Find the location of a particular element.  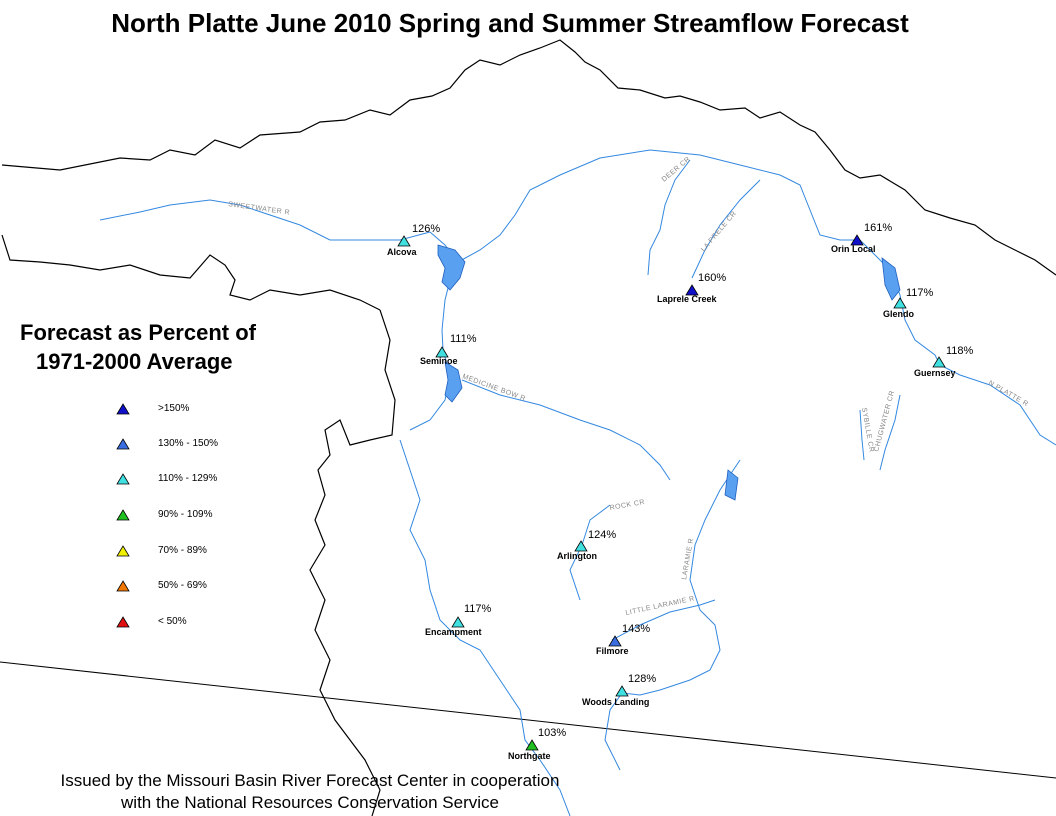

station-marker: 118% Guernsey is located at coordinates (944, 361).